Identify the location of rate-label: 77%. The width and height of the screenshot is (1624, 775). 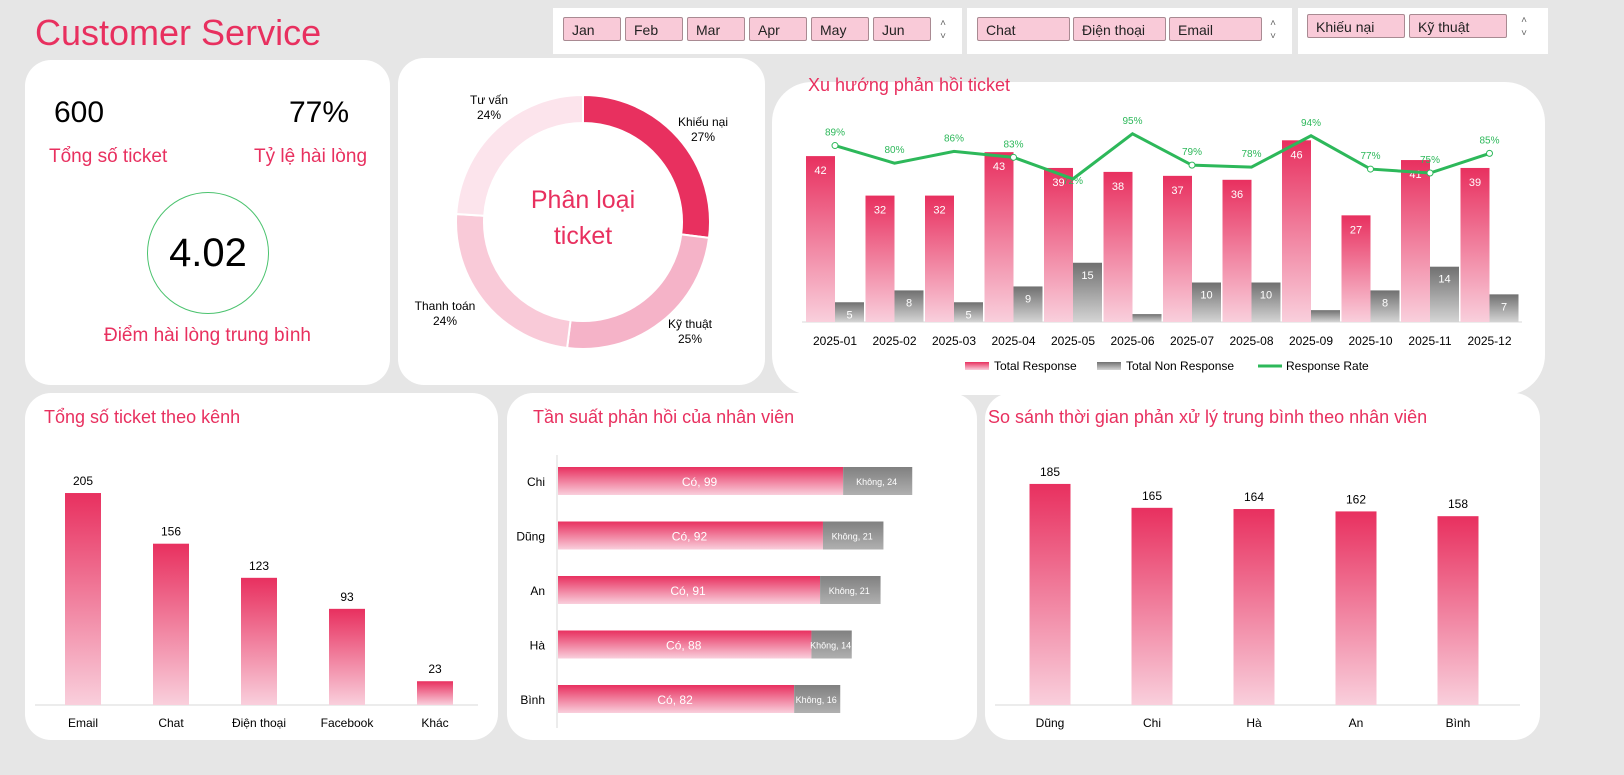
(1370, 156).